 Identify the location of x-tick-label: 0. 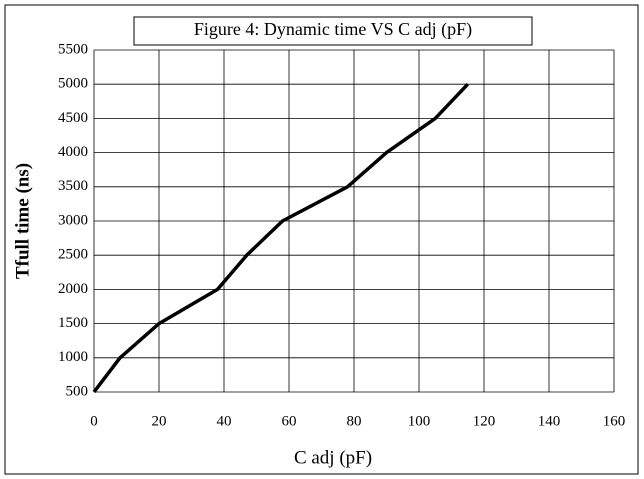
(94, 421).